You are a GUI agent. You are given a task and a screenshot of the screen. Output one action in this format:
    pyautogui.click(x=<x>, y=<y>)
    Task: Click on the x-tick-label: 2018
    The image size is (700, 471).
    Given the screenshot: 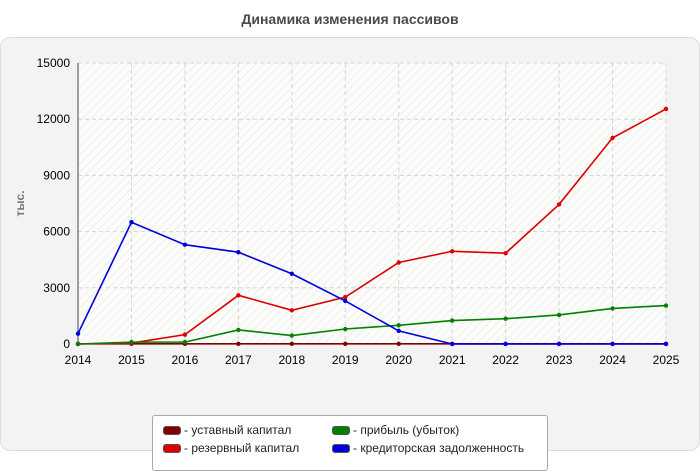 What is the action you would take?
    pyautogui.click(x=291, y=360)
    